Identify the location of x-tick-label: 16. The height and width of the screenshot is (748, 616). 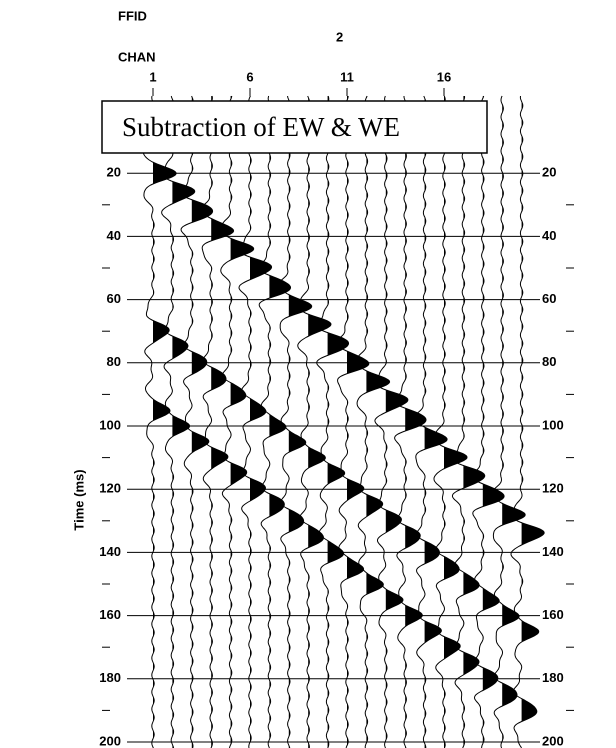
(444, 76).